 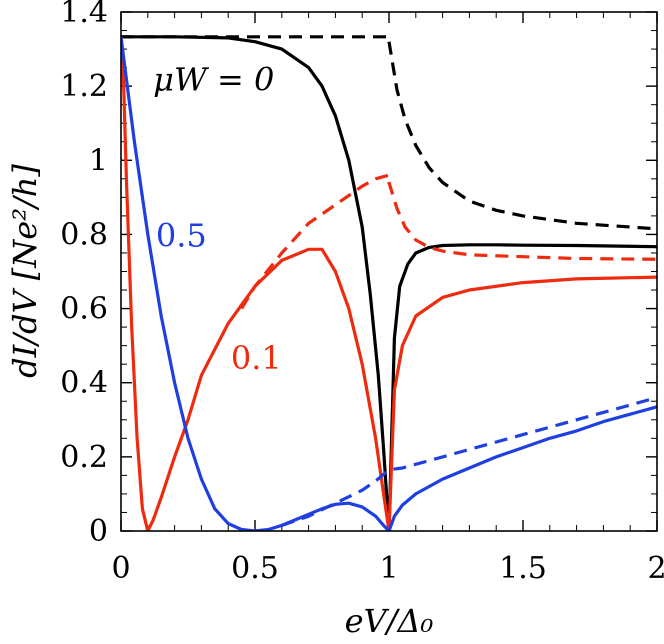 What do you see at coordinates (655, 568) in the screenshot?
I see `x-tick-label-4: 2` at bounding box center [655, 568].